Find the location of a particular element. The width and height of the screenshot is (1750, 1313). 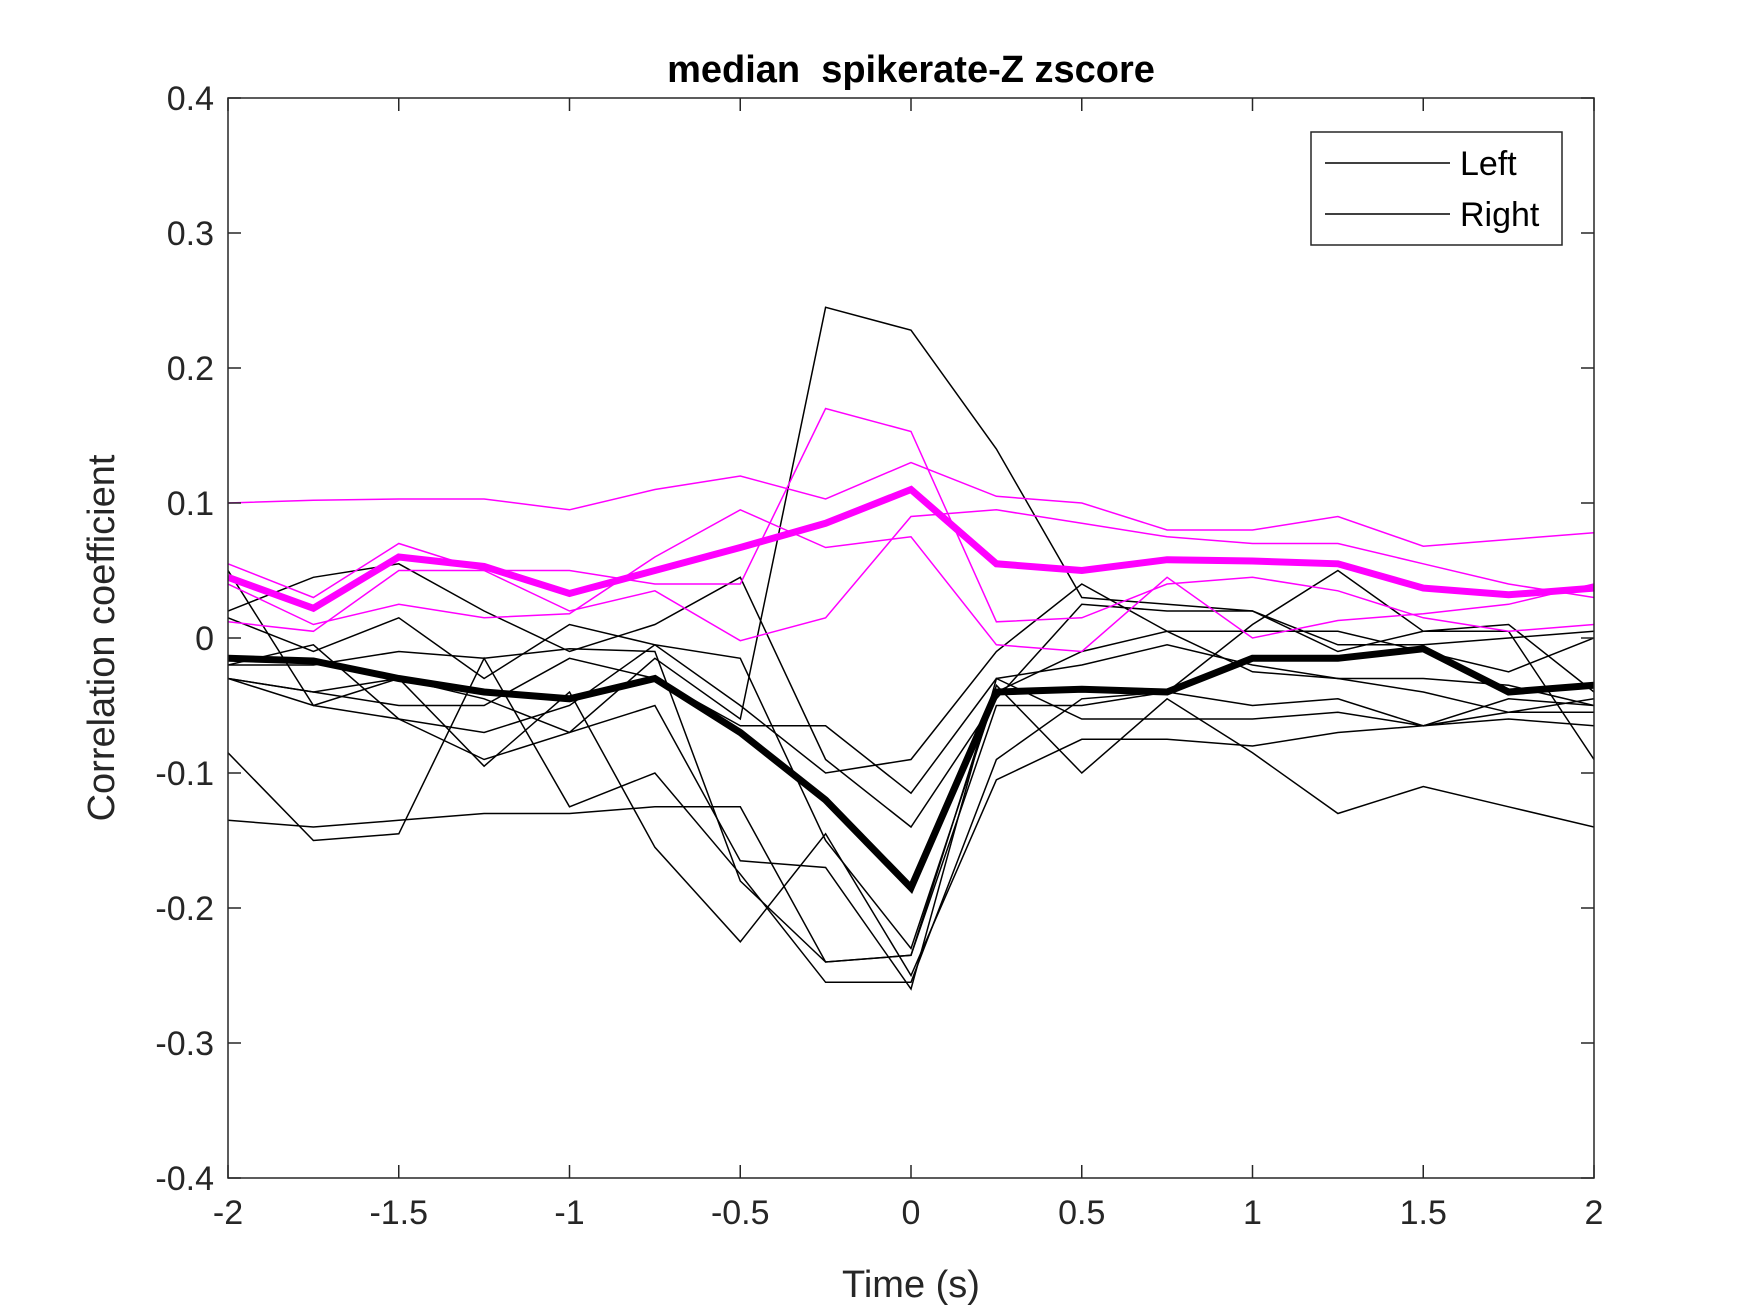

x-tick-label: 0.5 is located at coordinates (1081, 1213).